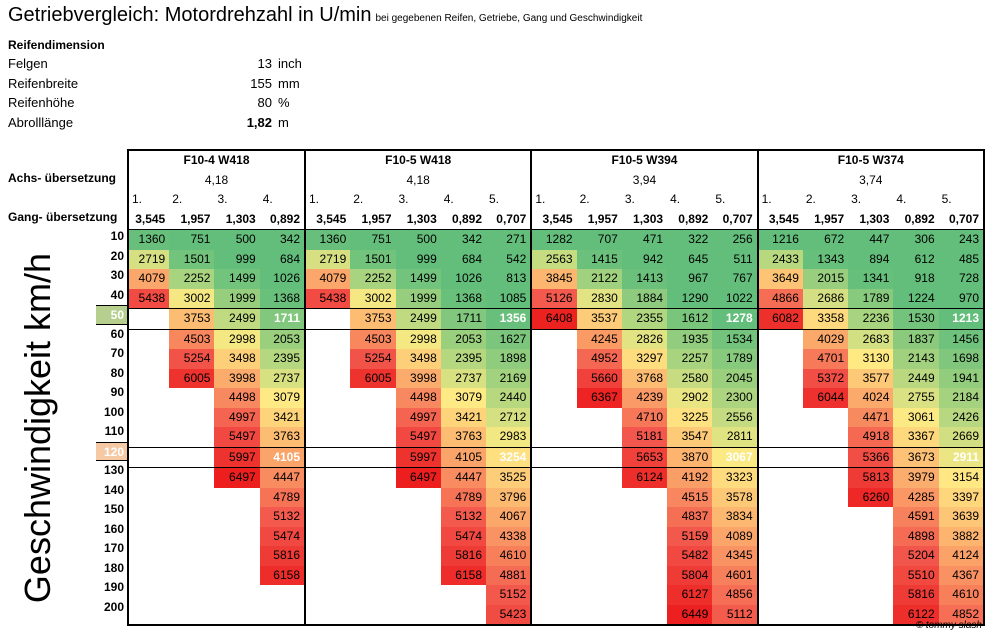  What do you see at coordinates (237, 339) in the screenshot?
I see `rpm-cell: 2998` at bounding box center [237, 339].